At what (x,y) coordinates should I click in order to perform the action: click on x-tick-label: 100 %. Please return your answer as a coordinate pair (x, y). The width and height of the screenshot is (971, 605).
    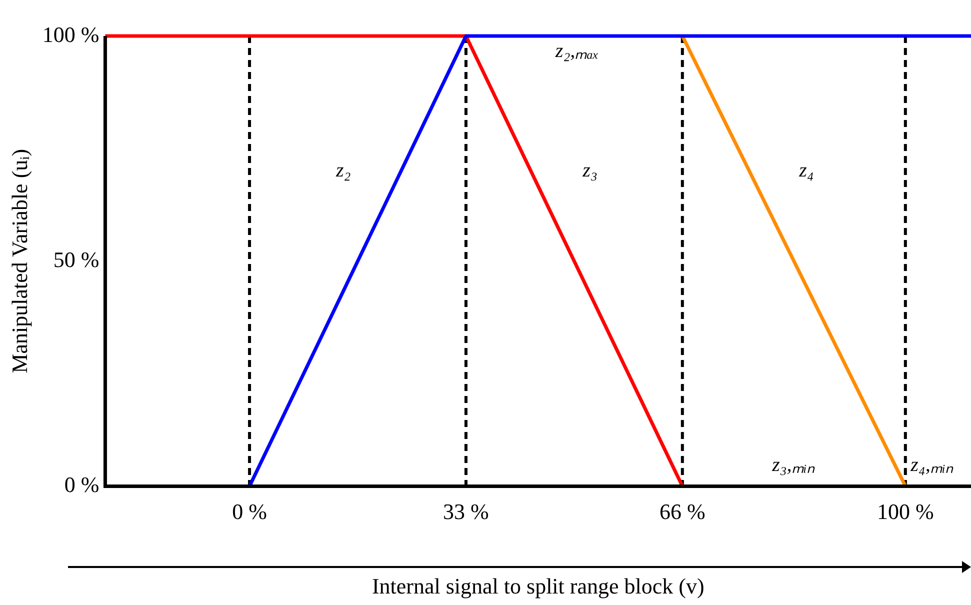
    Looking at the image, I should click on (905, 511).